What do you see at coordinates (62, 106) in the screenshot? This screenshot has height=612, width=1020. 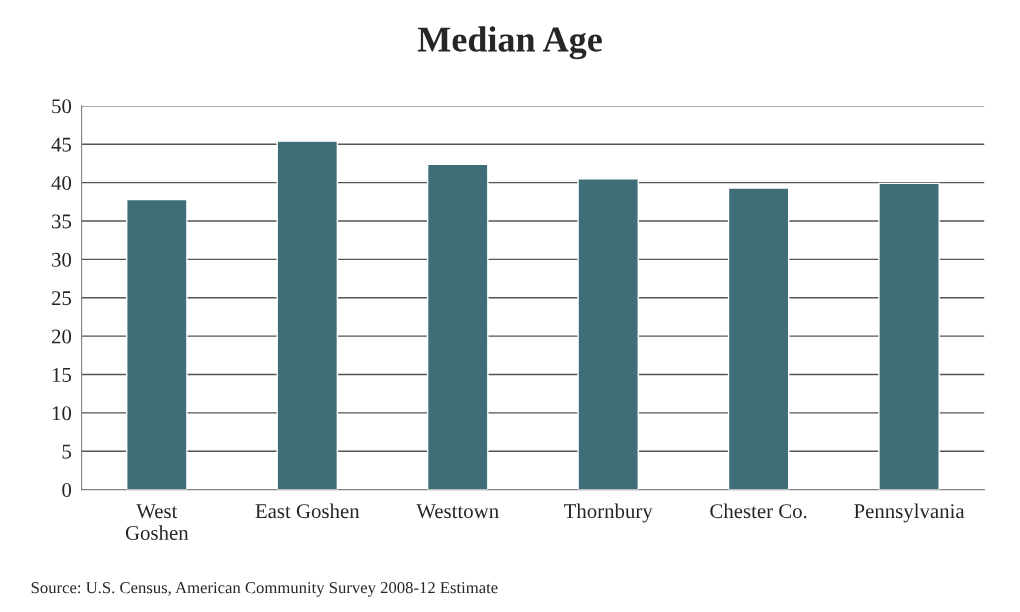 I see `y-tick-label: 50` at bounding box center [62, 106].